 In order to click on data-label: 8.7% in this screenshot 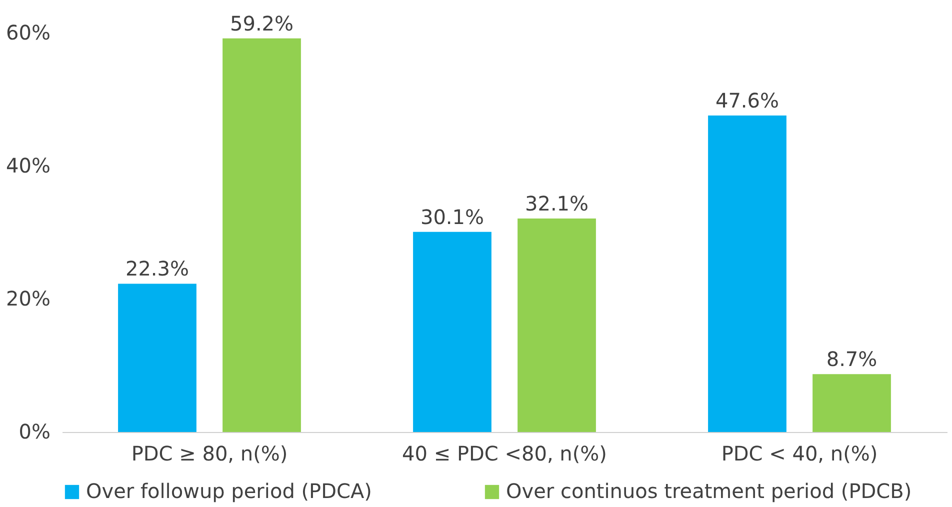, I will do `click(852, 359)`.